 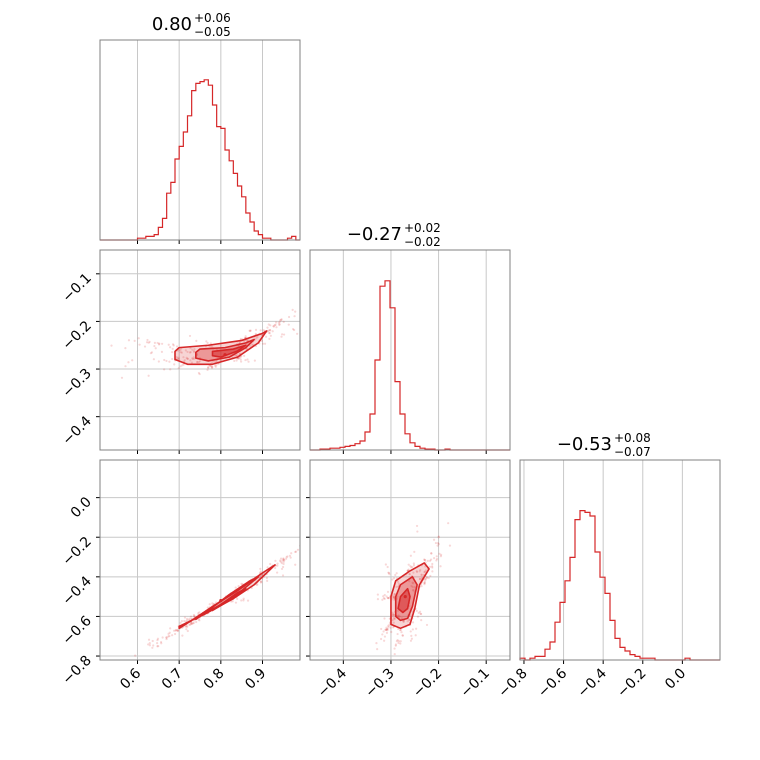 I want to click on hist-title-median-0: 0.80, so click(x=172, y=24).